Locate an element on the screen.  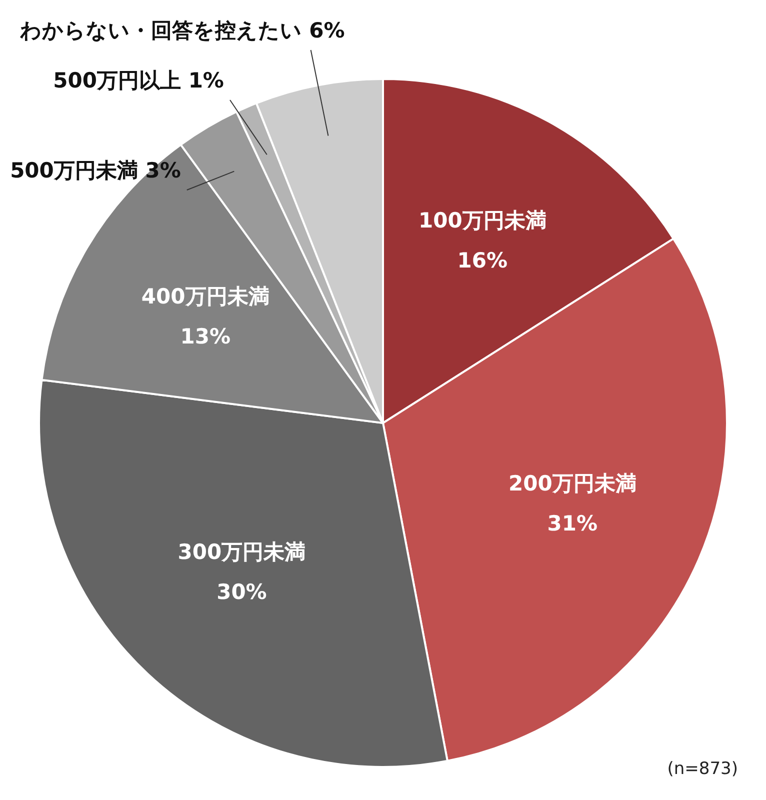
slice-label: わからない・回答を控えたい 6% is located at coordinates (181, 30).